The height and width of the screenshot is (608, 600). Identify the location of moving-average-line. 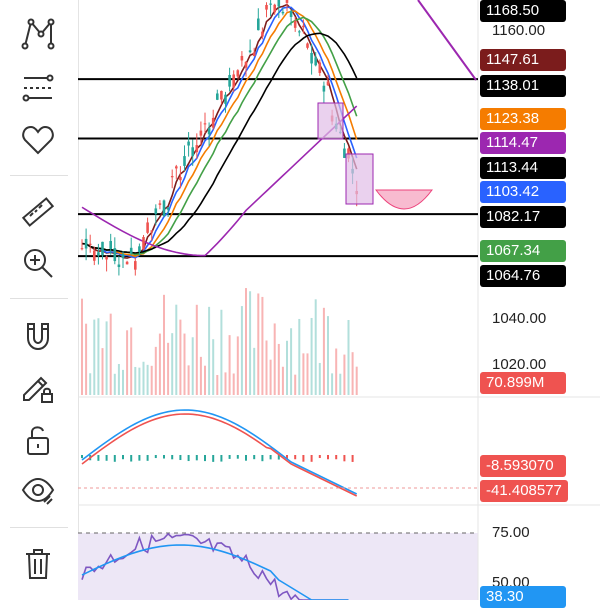
(219, 181).